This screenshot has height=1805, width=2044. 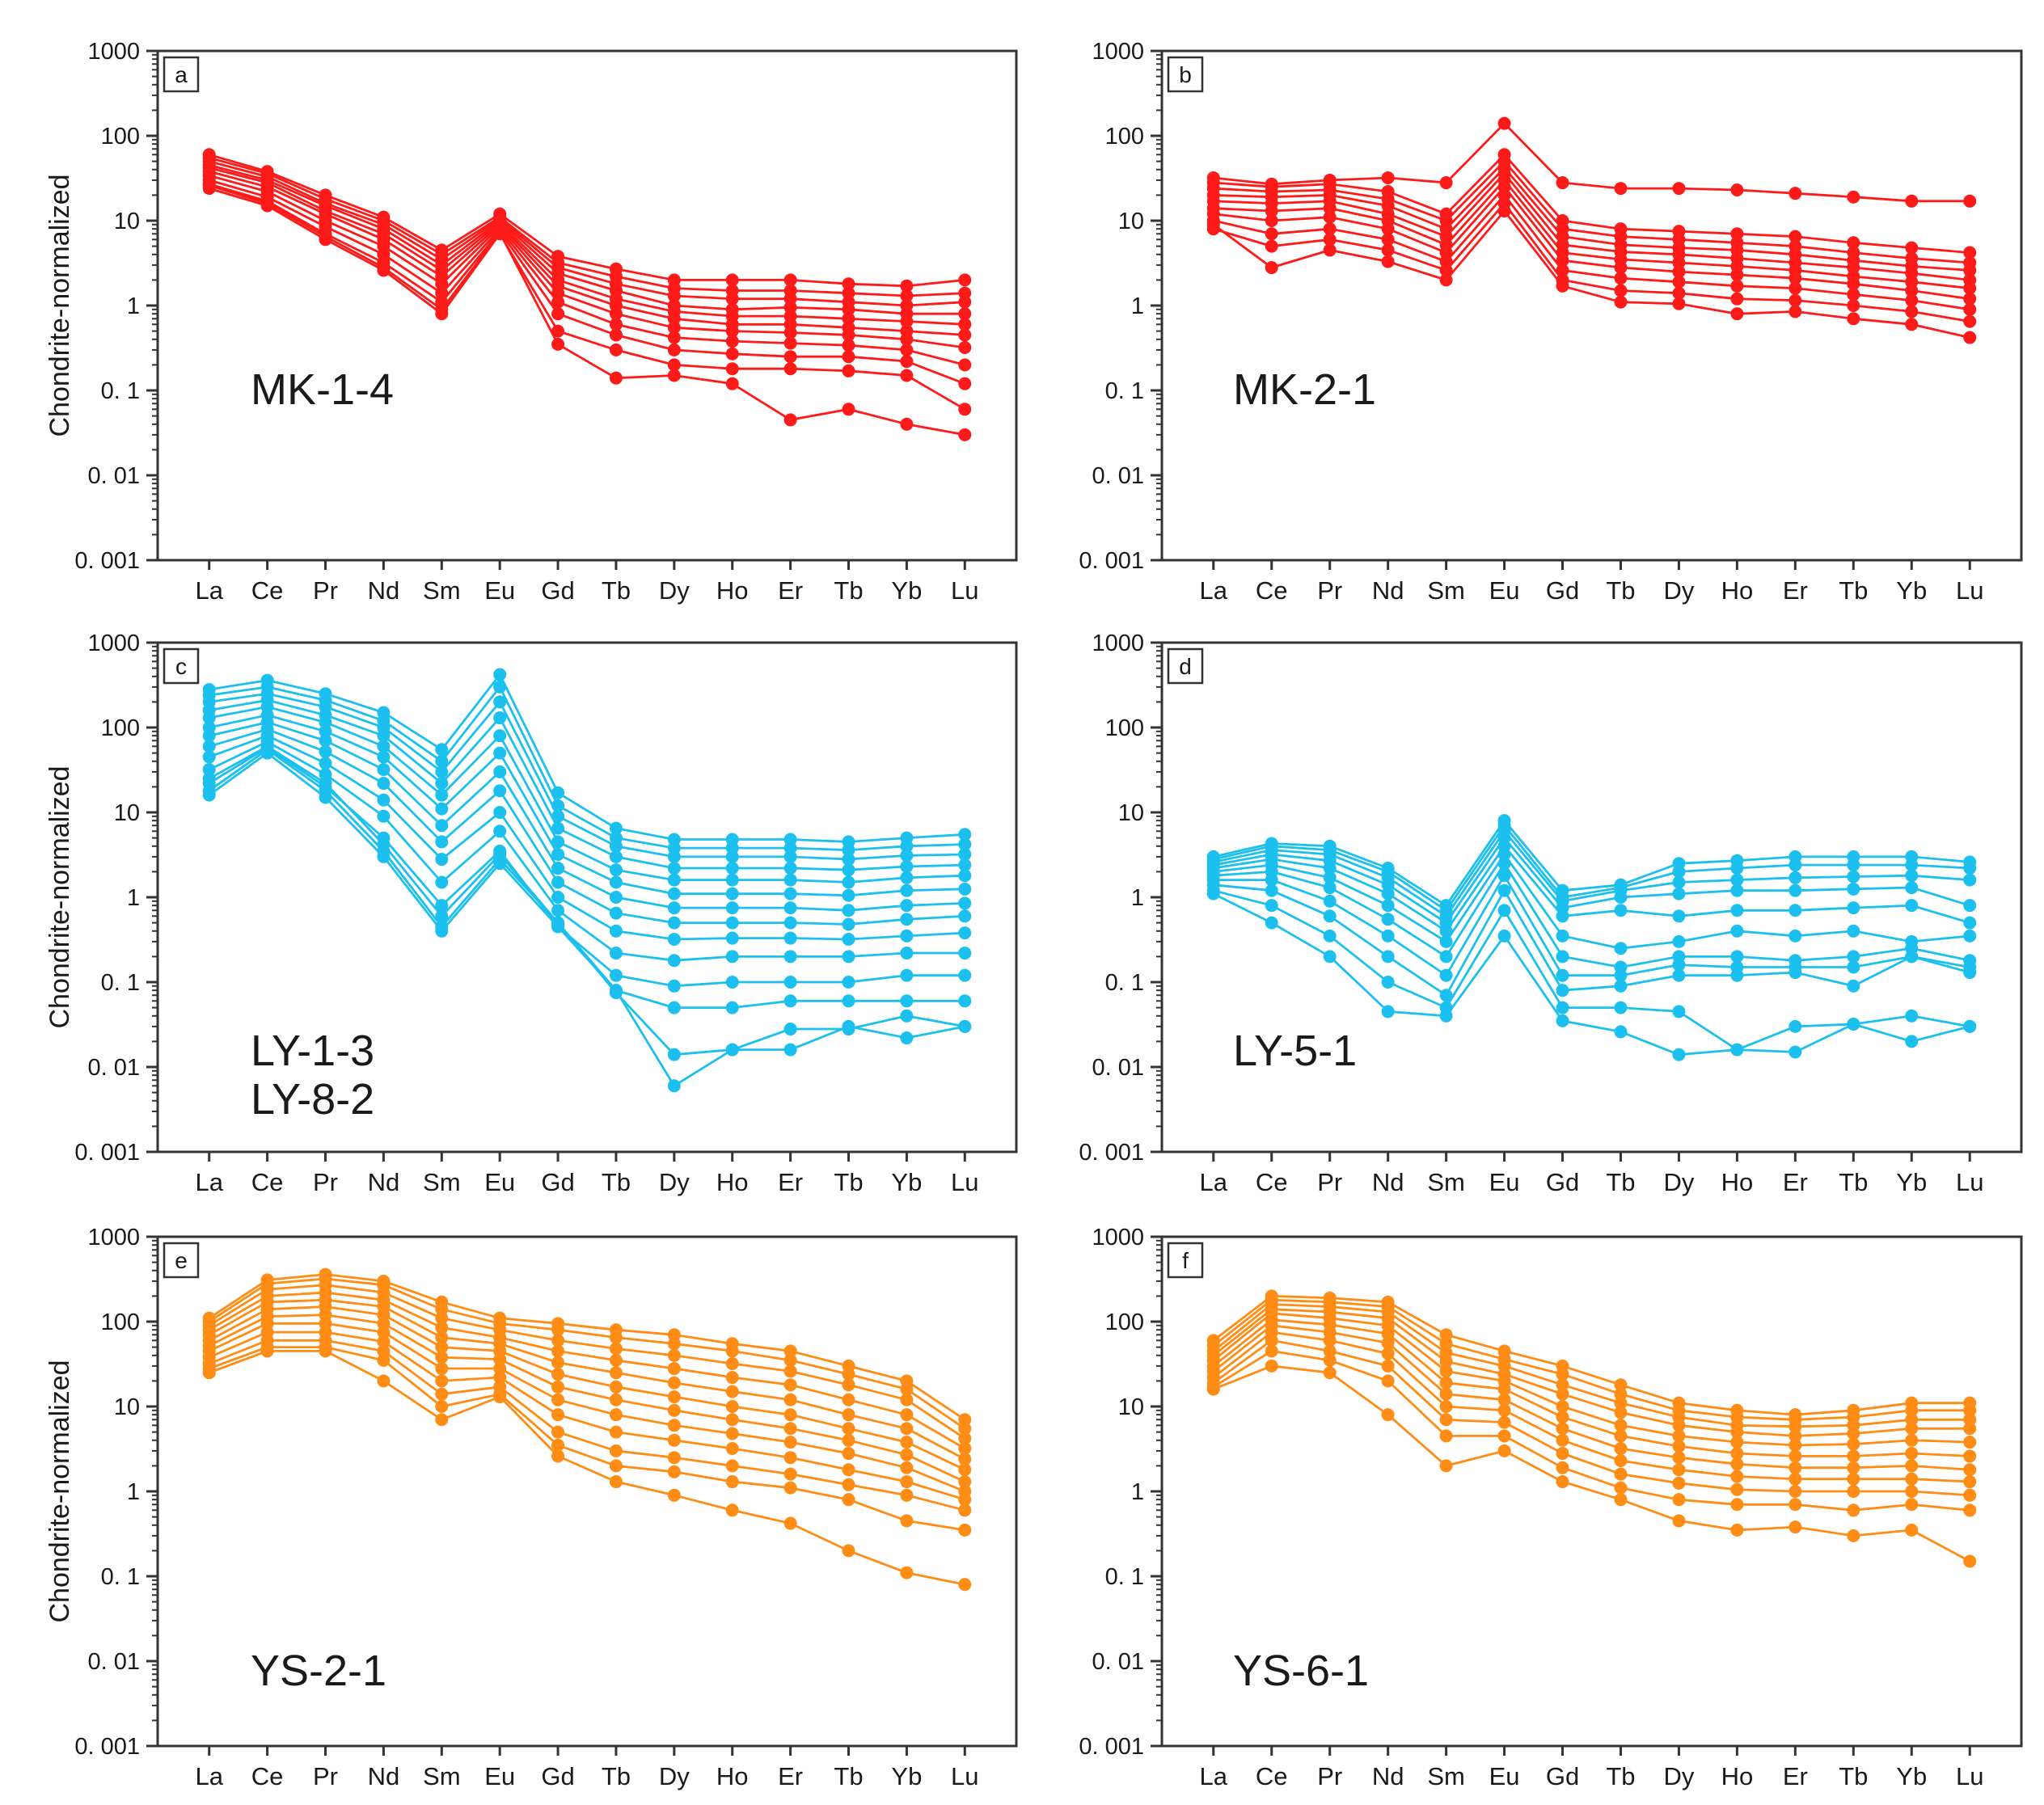 I want to click on x-tick-label: Ce, so click(x=267, y=1776).